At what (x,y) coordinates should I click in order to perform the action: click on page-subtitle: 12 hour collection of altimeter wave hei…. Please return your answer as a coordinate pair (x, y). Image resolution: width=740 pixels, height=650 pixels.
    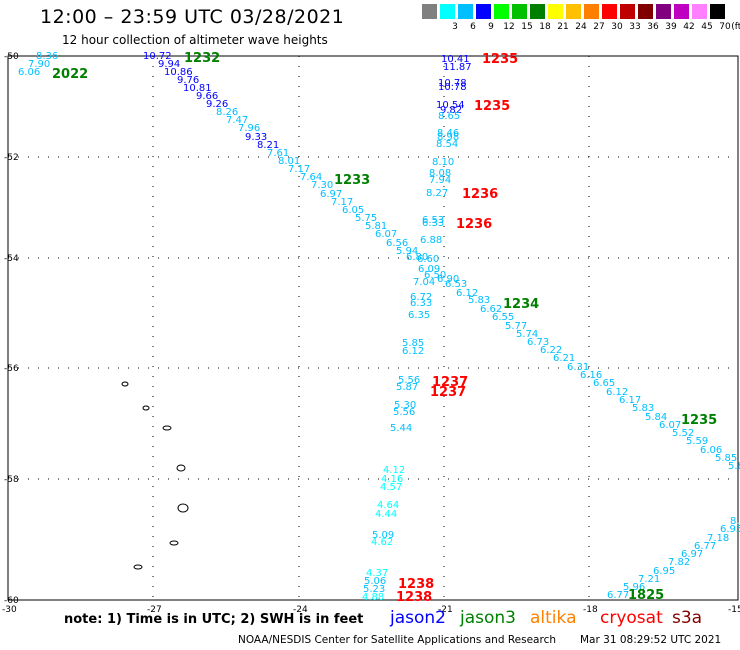
    Looking at the image, I should click on (195, 40).